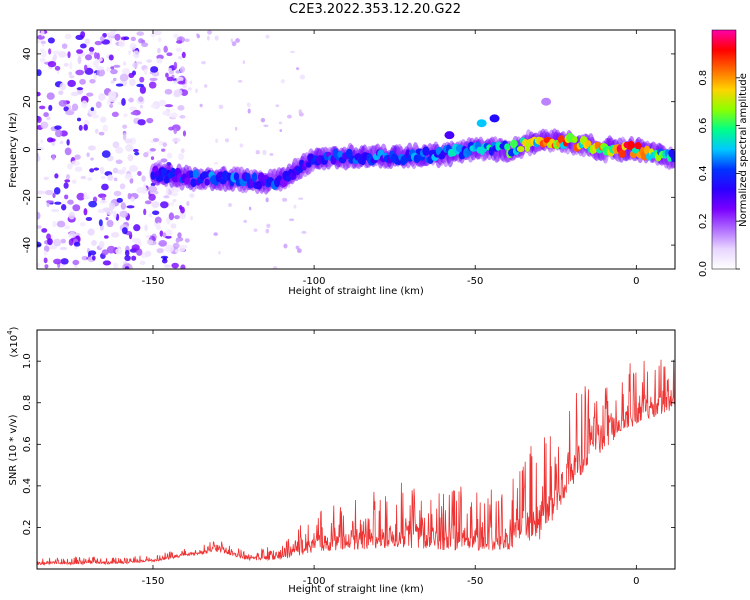  What do you see at coordinates (314, 281) in the screenshot?
I see `heatmap-x-tick-label: -100` at bounding box center [314, 281].